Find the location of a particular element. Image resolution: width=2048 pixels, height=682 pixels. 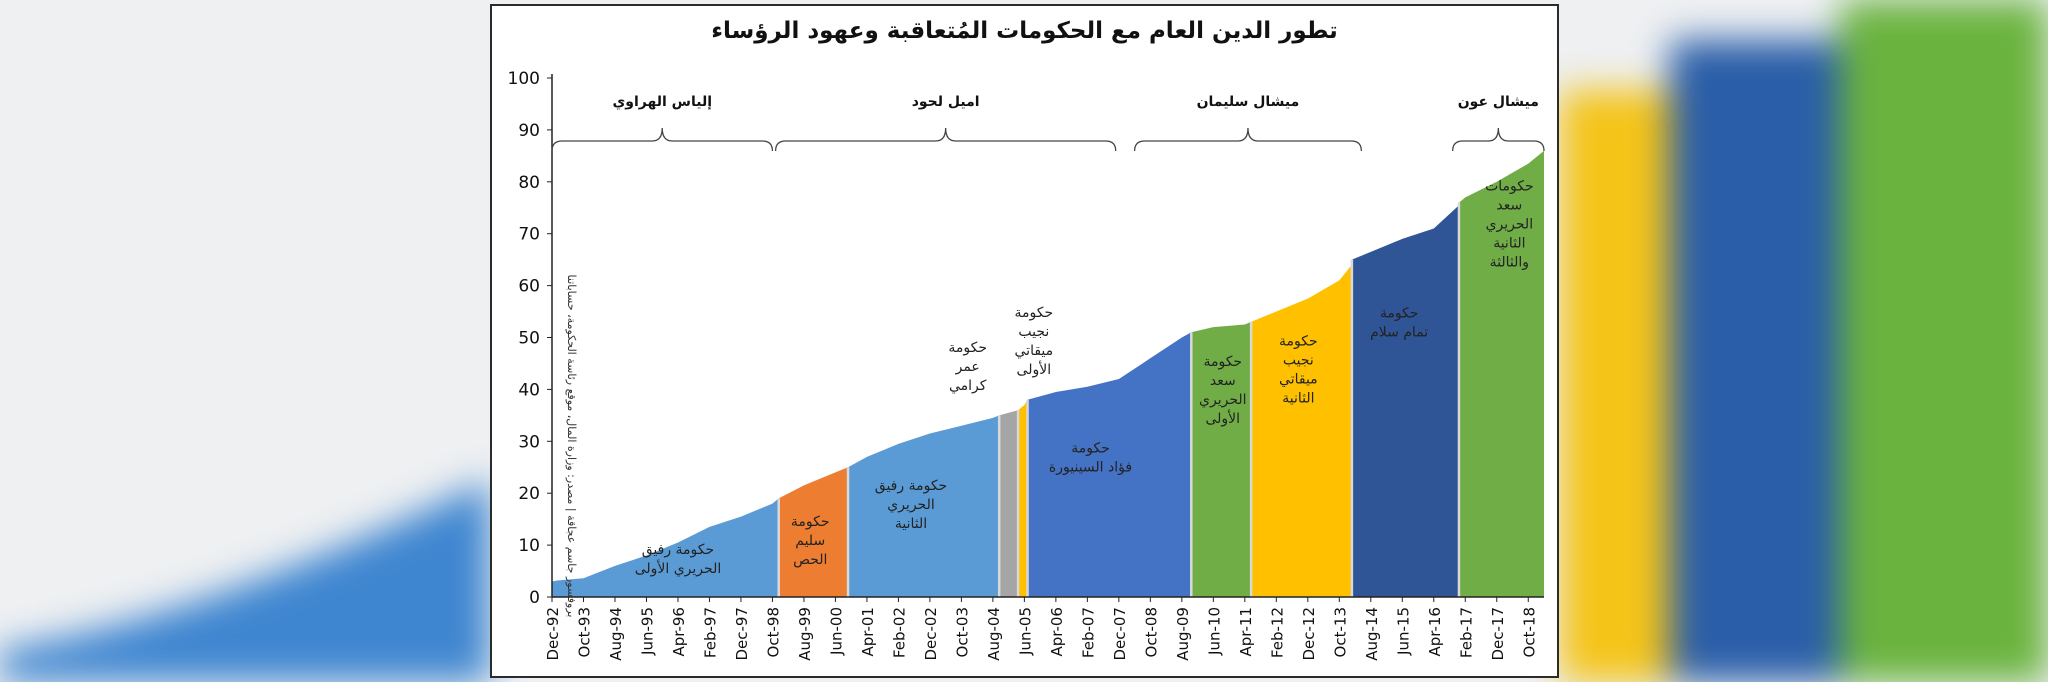

x-tick-label: Feb-97 is located at coordinates (710, 632).